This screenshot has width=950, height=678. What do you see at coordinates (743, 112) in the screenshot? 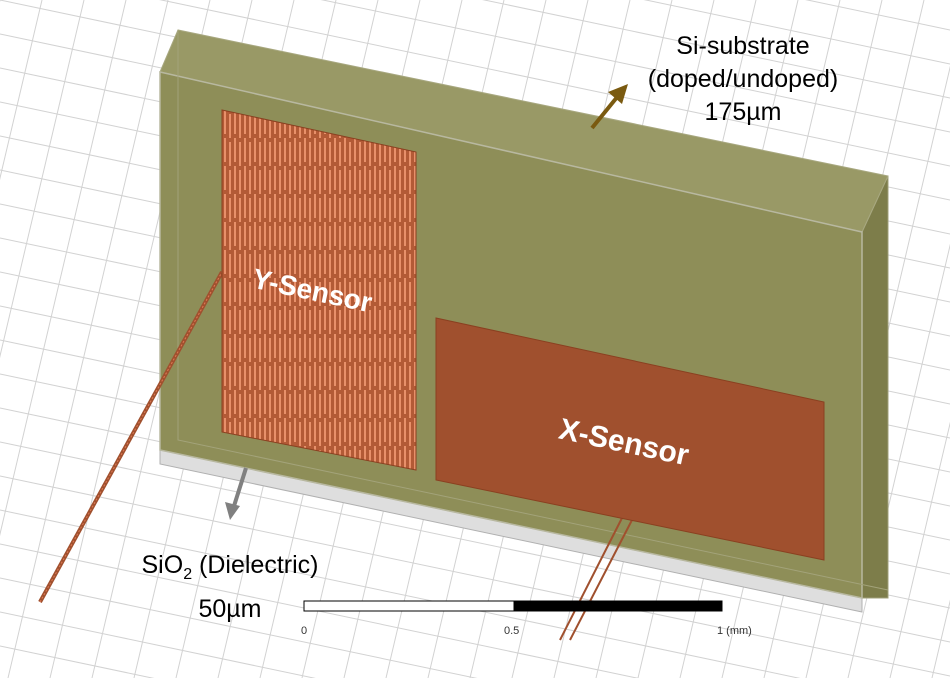
I see `substrate-label-line3: 175µm` at bounding box center [743, 112].